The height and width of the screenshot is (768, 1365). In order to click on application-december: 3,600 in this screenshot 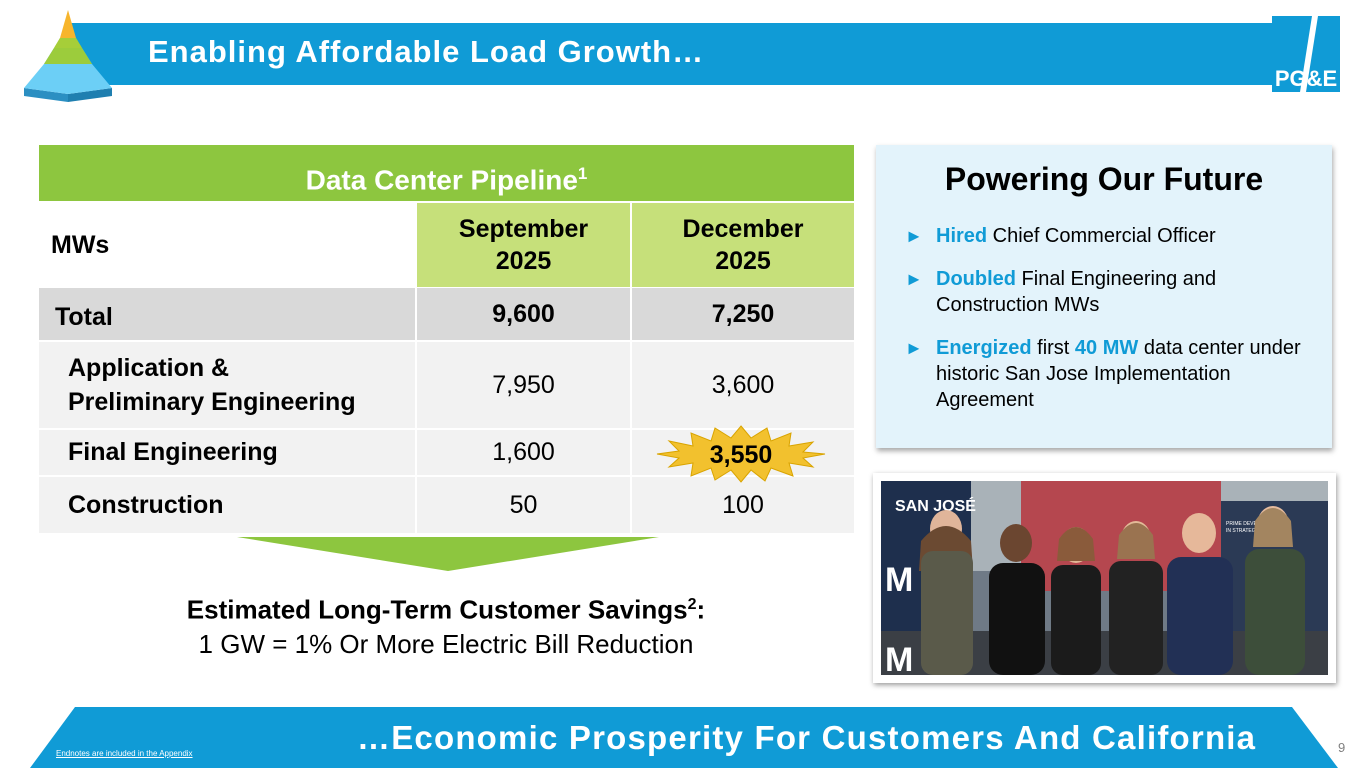, I will do `click(743, 385)`.